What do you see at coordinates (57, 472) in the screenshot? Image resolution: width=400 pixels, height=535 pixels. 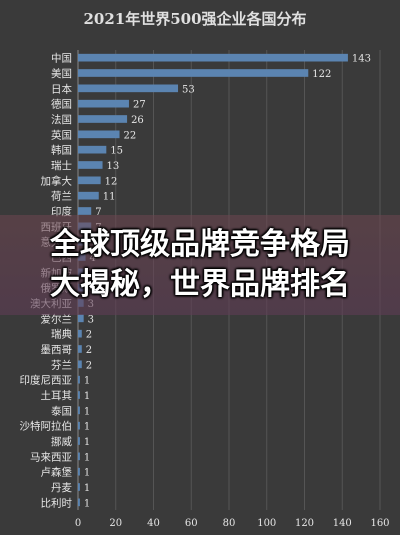 I see `category-label: 卢森堡` at bounding box center [57, 472].